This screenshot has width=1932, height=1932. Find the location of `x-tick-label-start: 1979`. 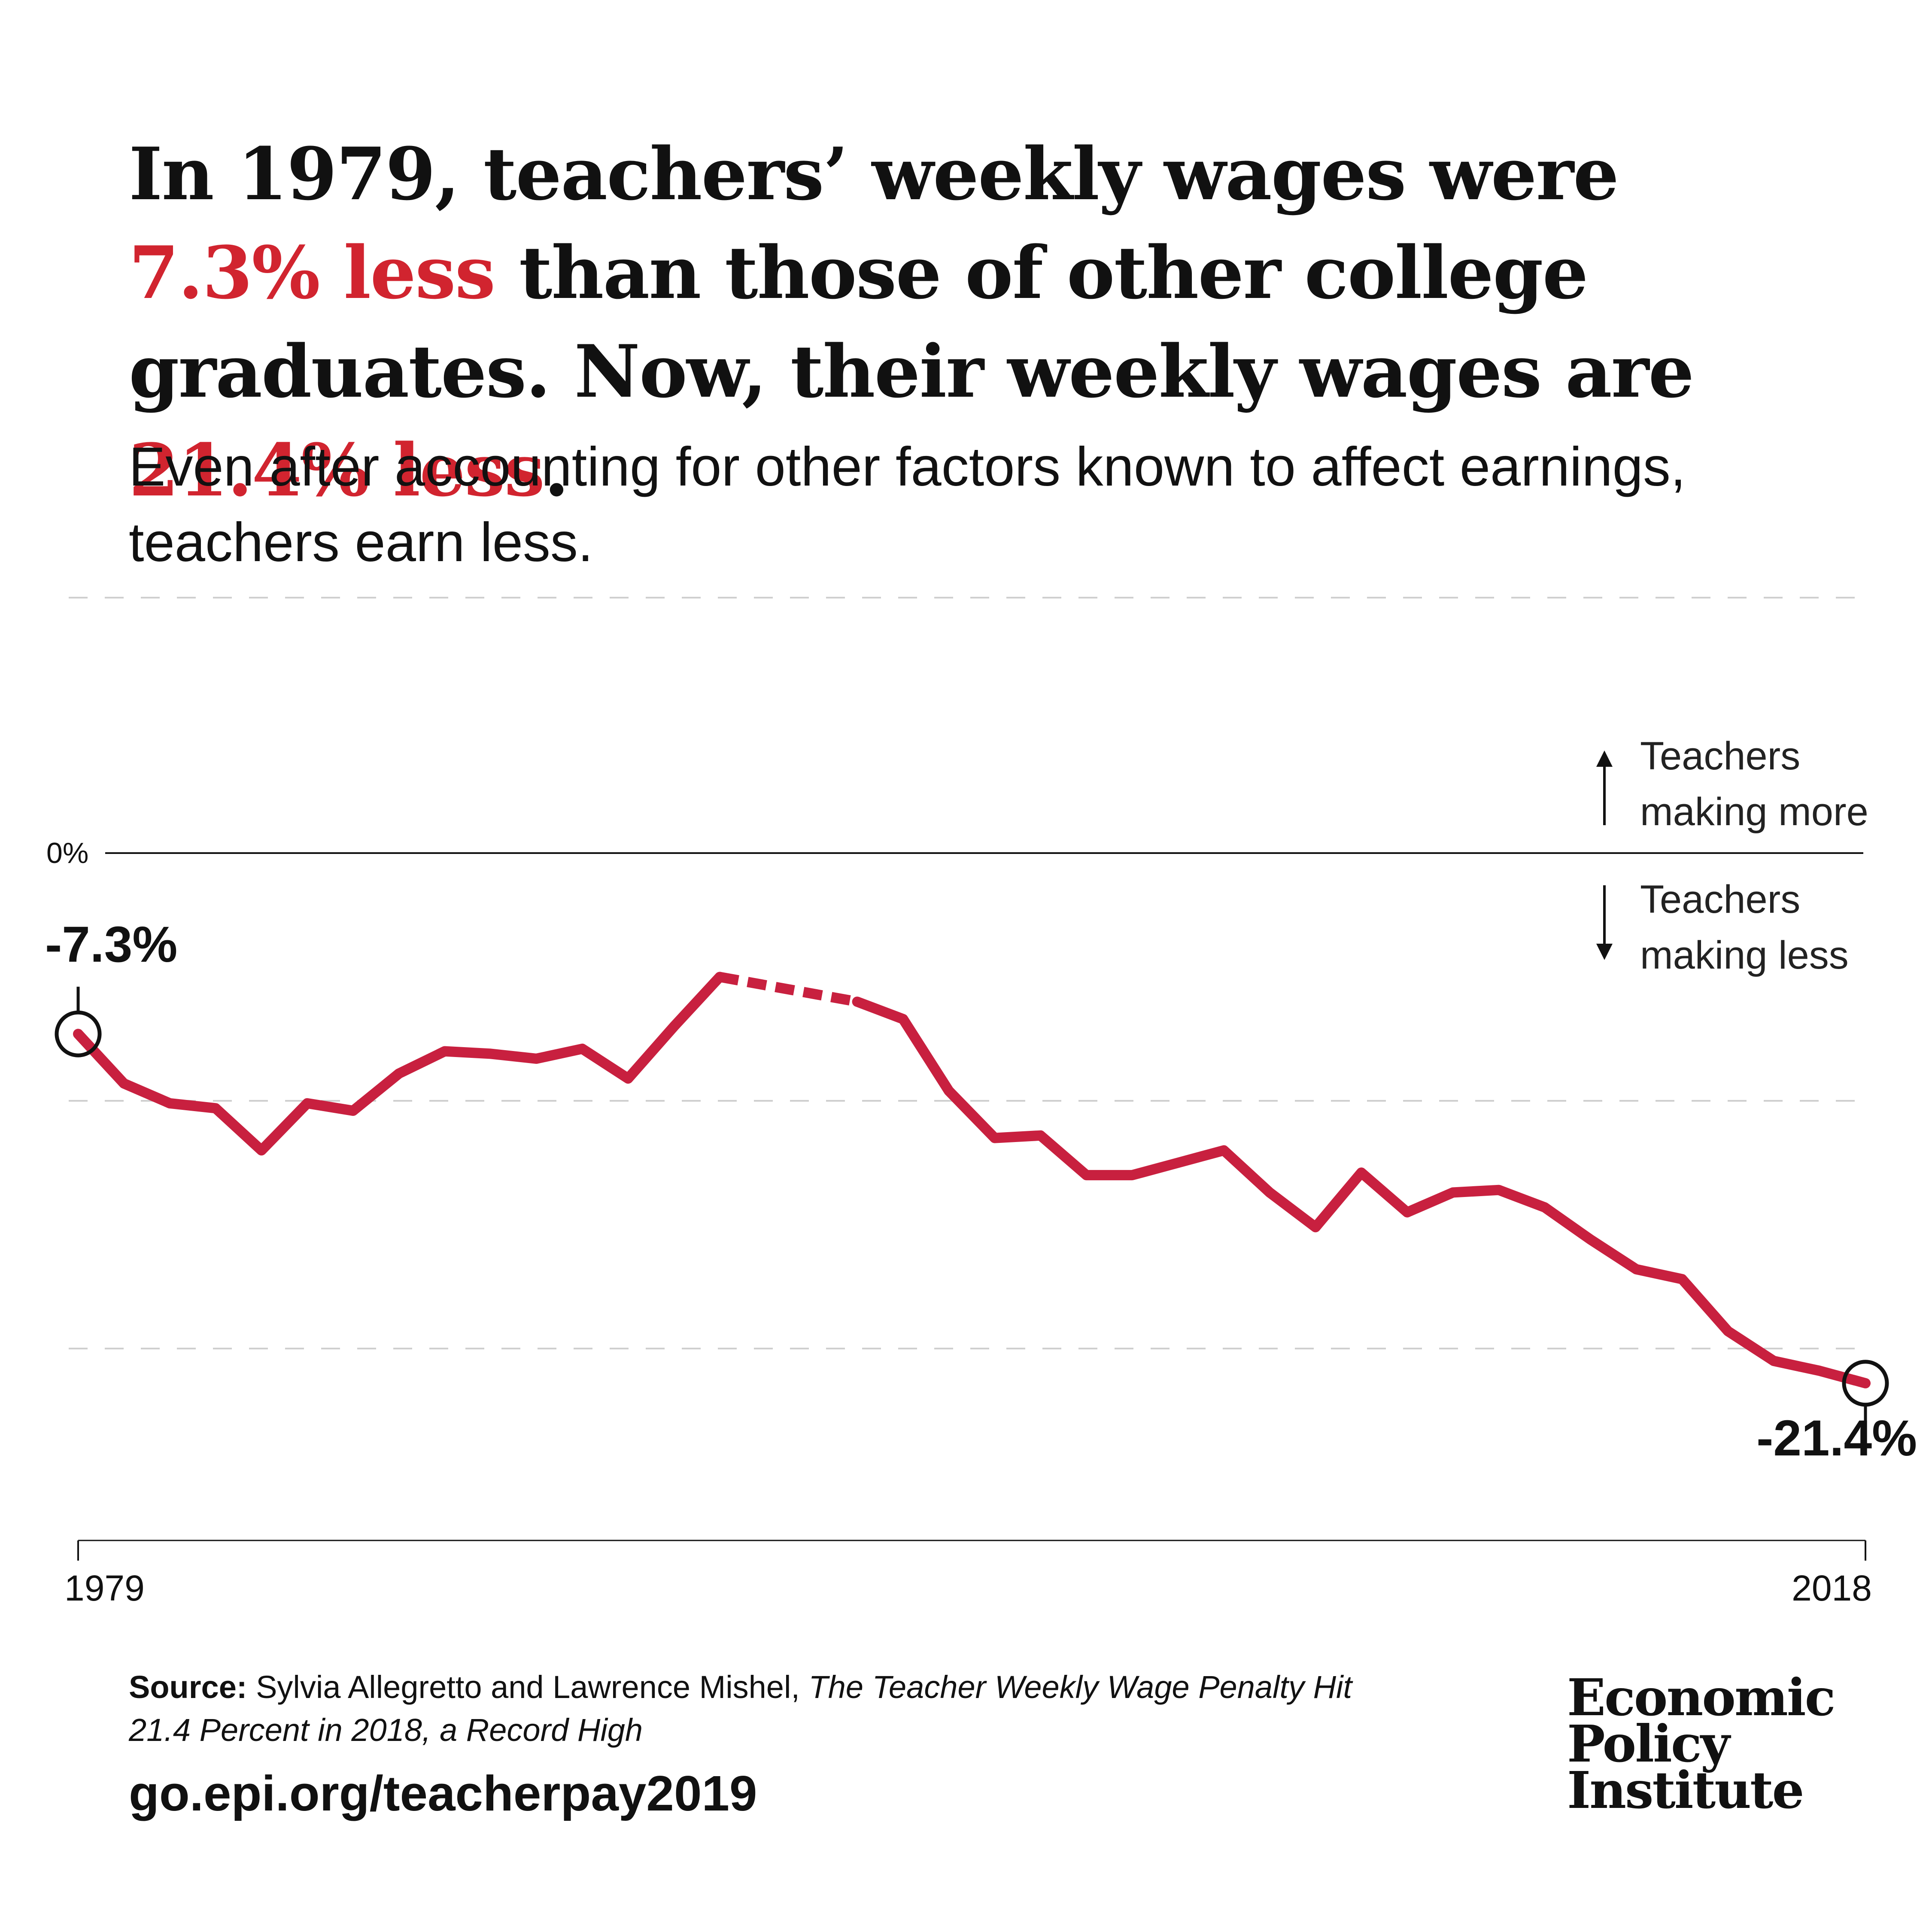

x-tick-label-start: 1979 is located at coordinates (104, 1588).